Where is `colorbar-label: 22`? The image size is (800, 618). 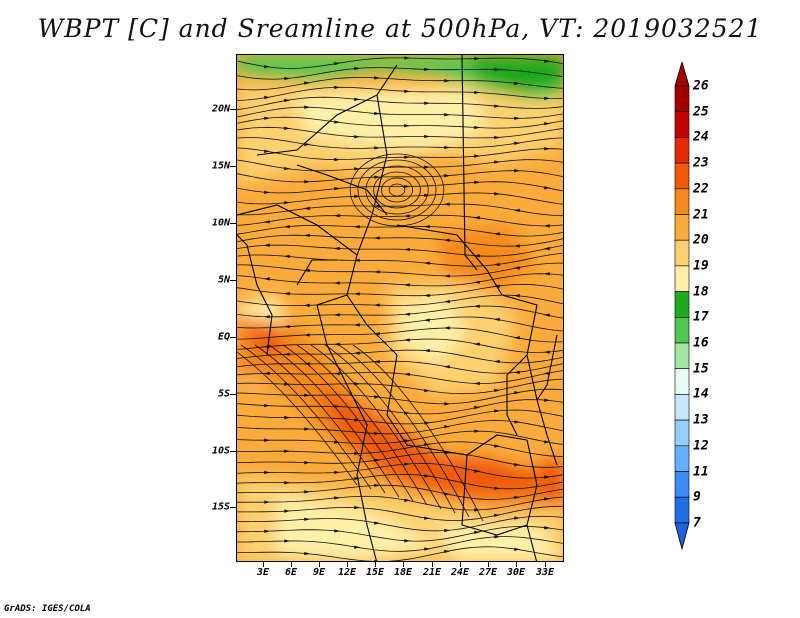
colorbar-label: 22 is located at coordinates (701, 189).